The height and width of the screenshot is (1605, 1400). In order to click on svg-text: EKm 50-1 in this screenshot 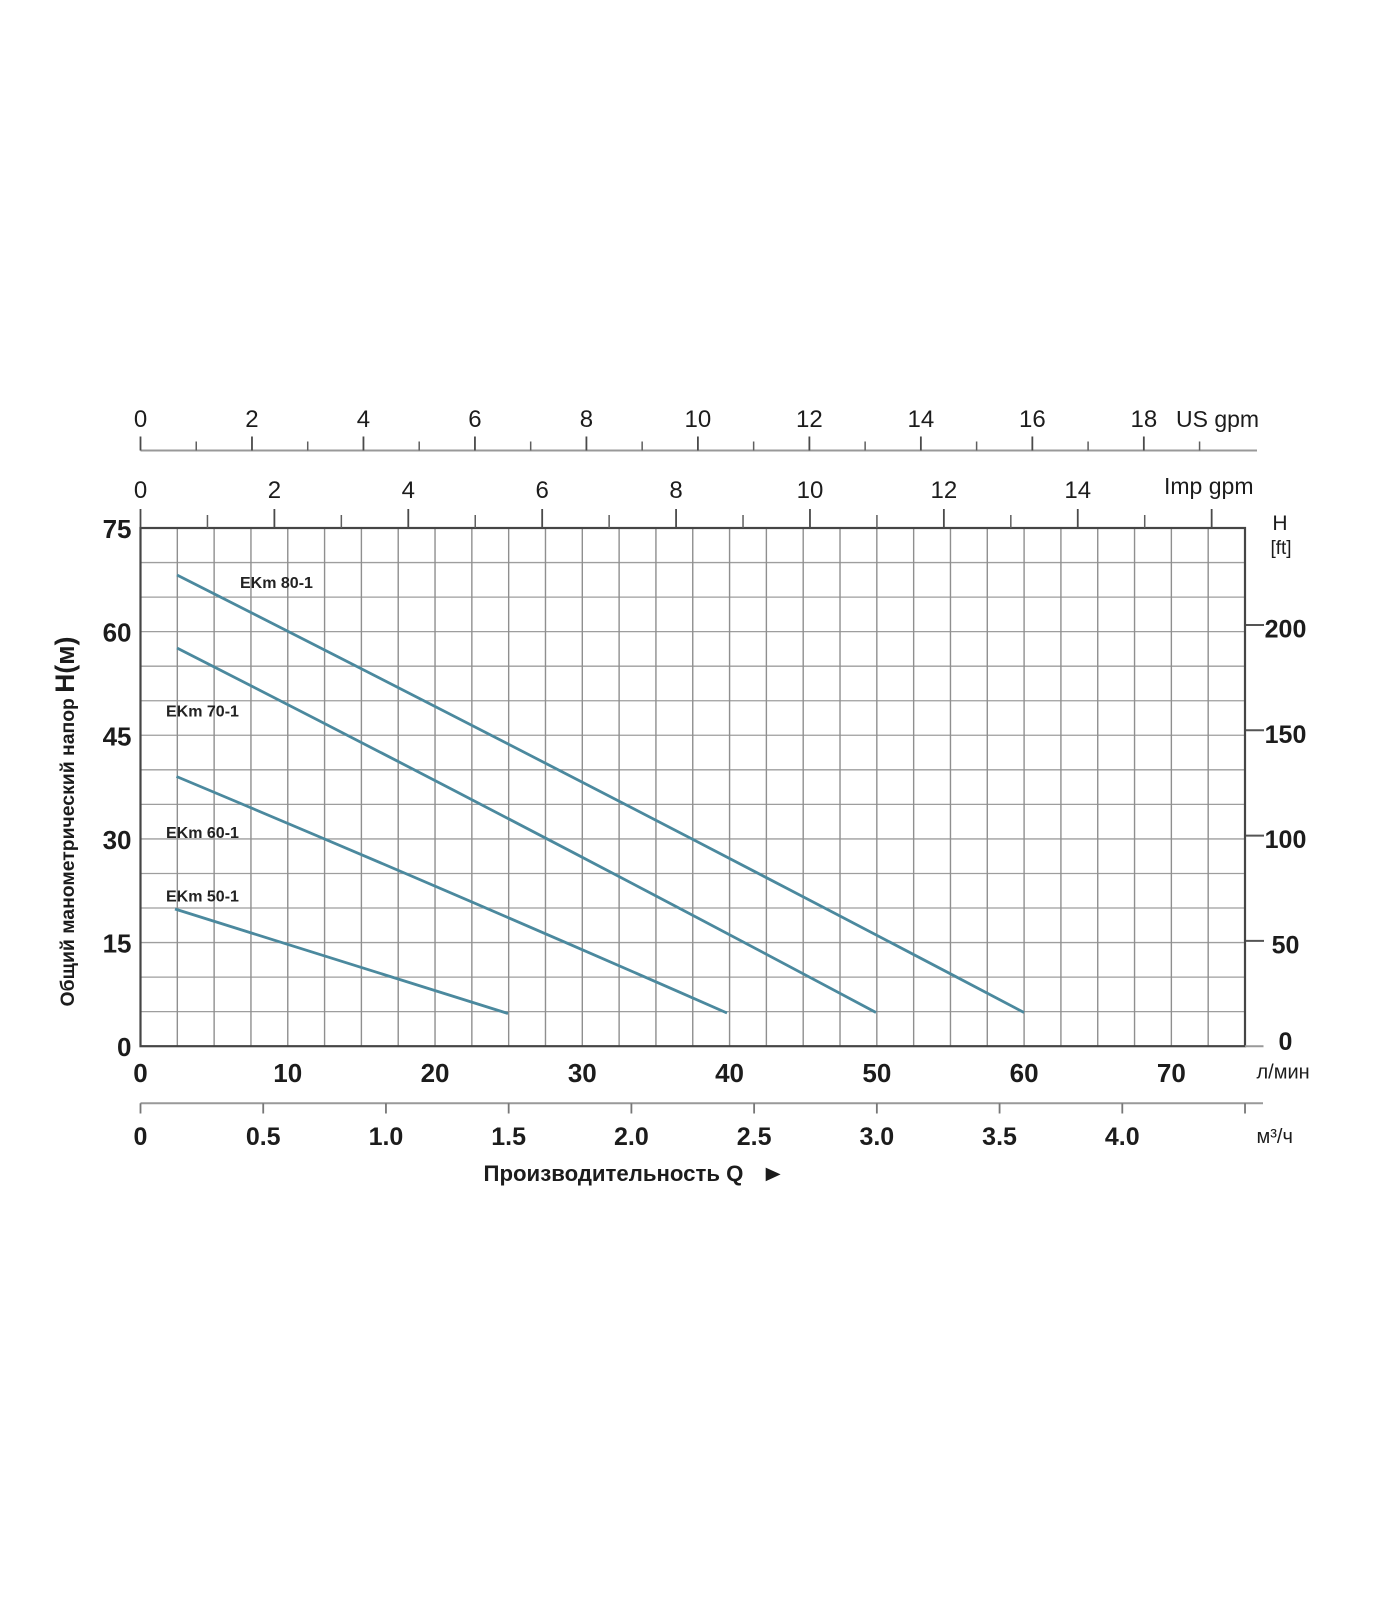, I will do `click(202, 897)`.